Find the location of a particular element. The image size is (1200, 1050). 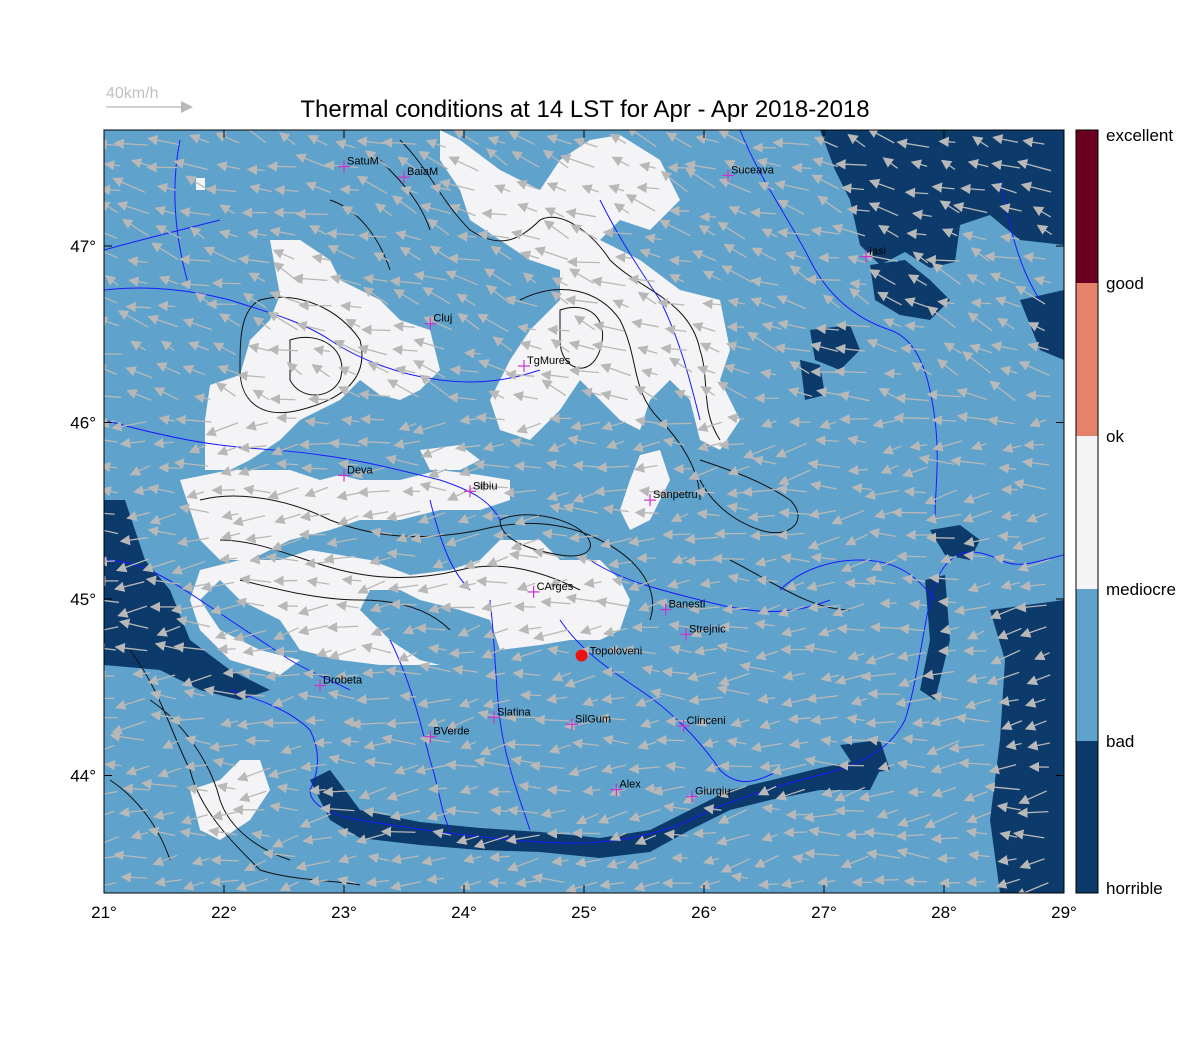

city-marker: TgMures is located at coordinates (544, 364).